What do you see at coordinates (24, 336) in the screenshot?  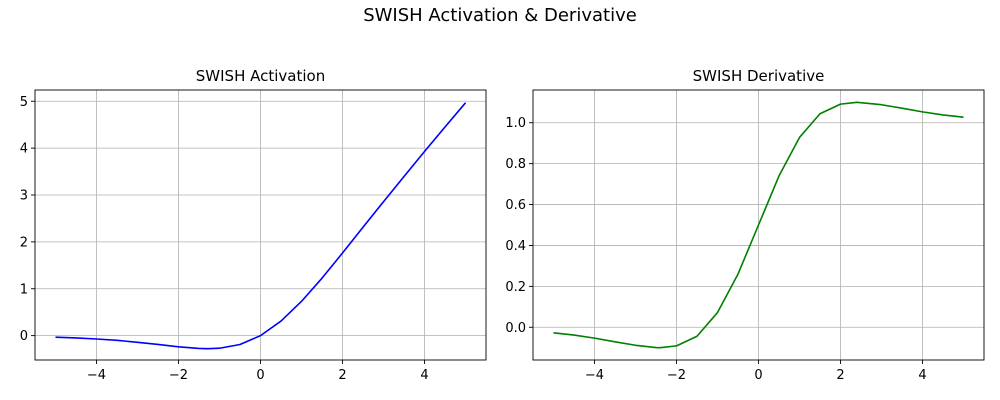 I see `y-tick-label: 0` at bounding box center [24, 336].